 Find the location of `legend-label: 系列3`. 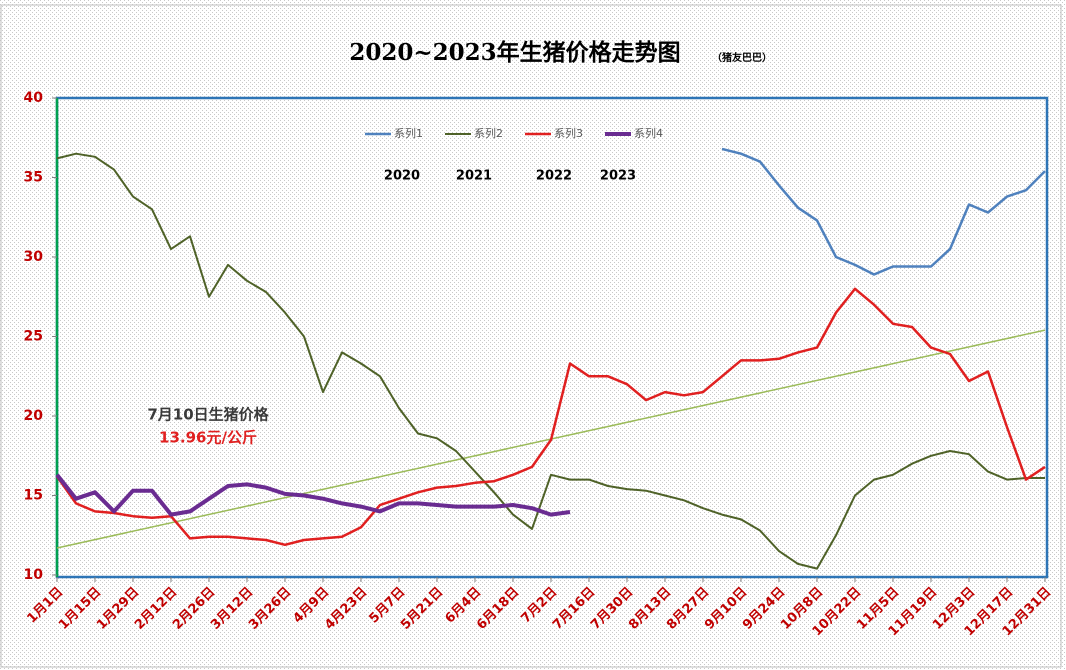

legend-label: 系列3 is located at coordinates (568, 133).